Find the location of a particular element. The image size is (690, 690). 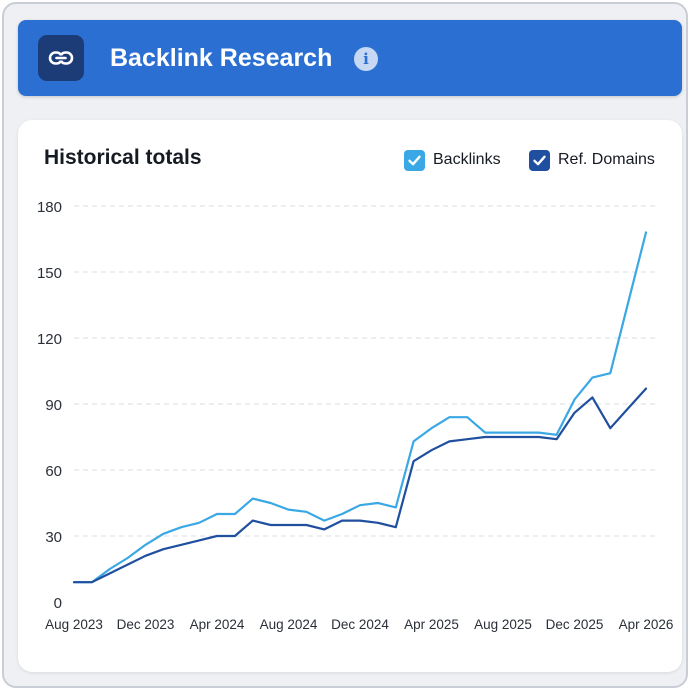

legend-backlinks-label: Backlinks is located at coordinates (467, 159).